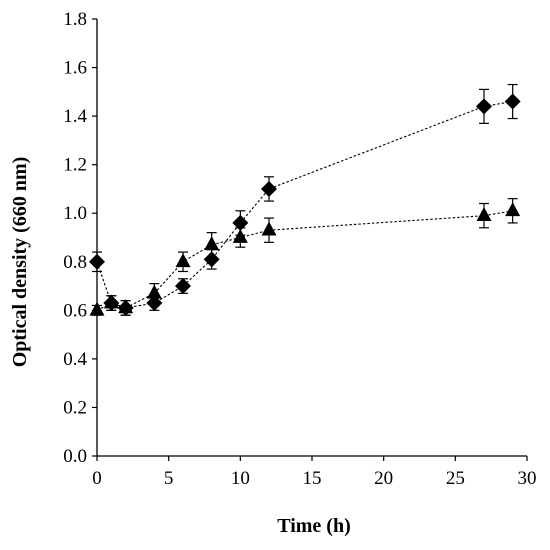 This screenshot has height=550, width=550. What do you see at coordinates (314, 526) in the screenshot?
I see `x-axis-title: Time (h)` at bounding box center [314, 526].